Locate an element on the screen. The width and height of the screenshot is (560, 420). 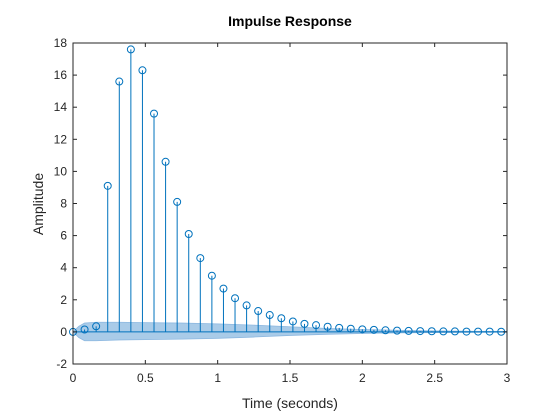
y-tick-label: -2 is located at coordinates (61, 364).